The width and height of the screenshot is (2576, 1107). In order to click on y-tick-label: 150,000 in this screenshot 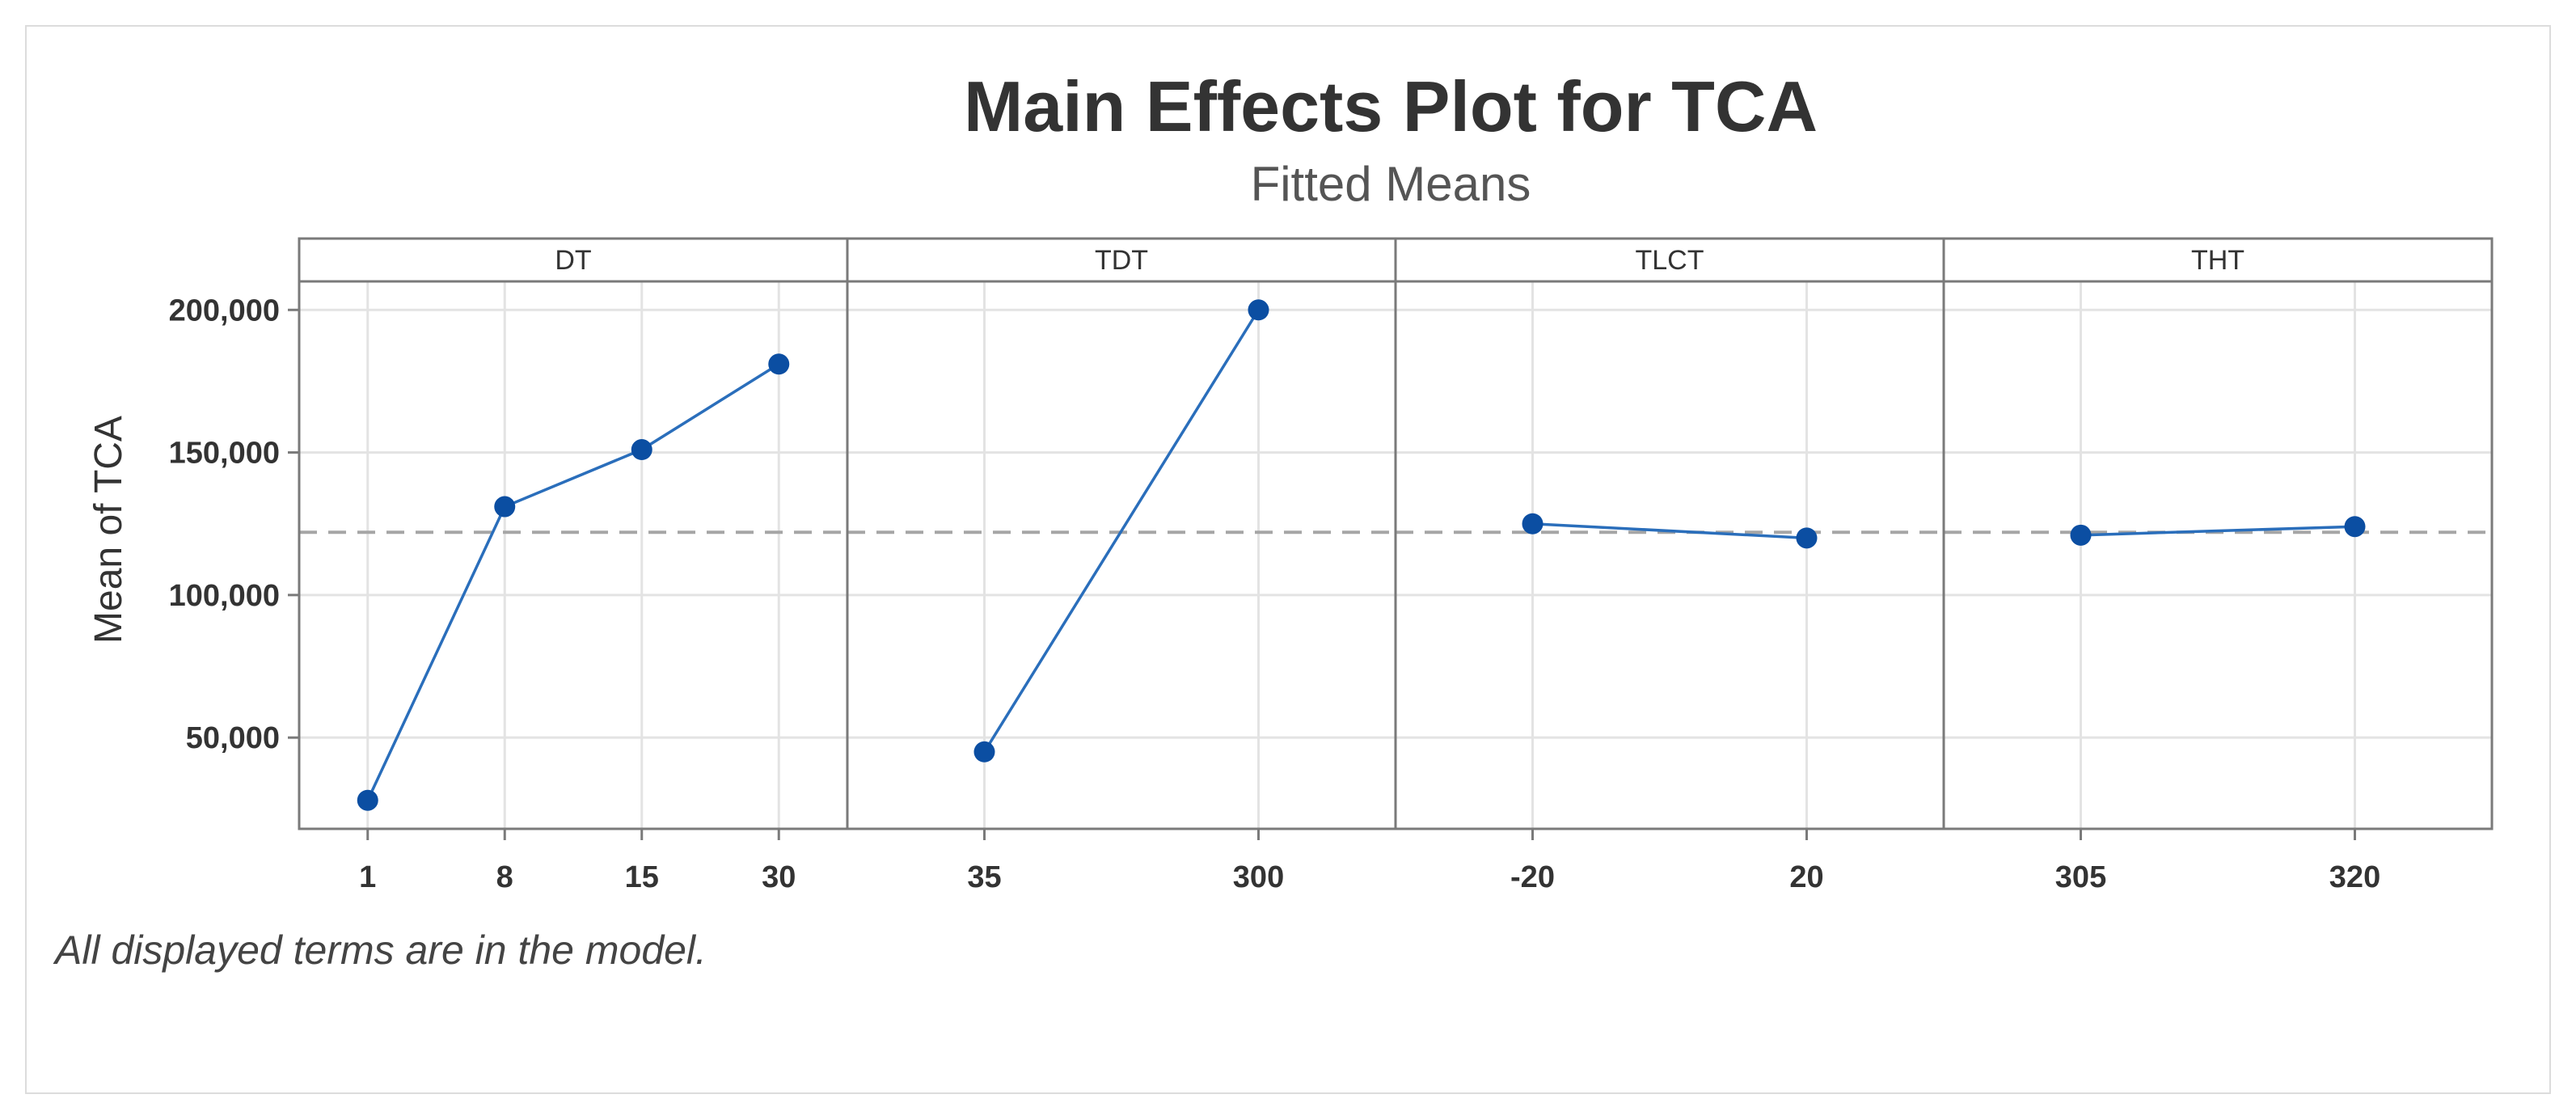, I will do `click(224, 454)`.